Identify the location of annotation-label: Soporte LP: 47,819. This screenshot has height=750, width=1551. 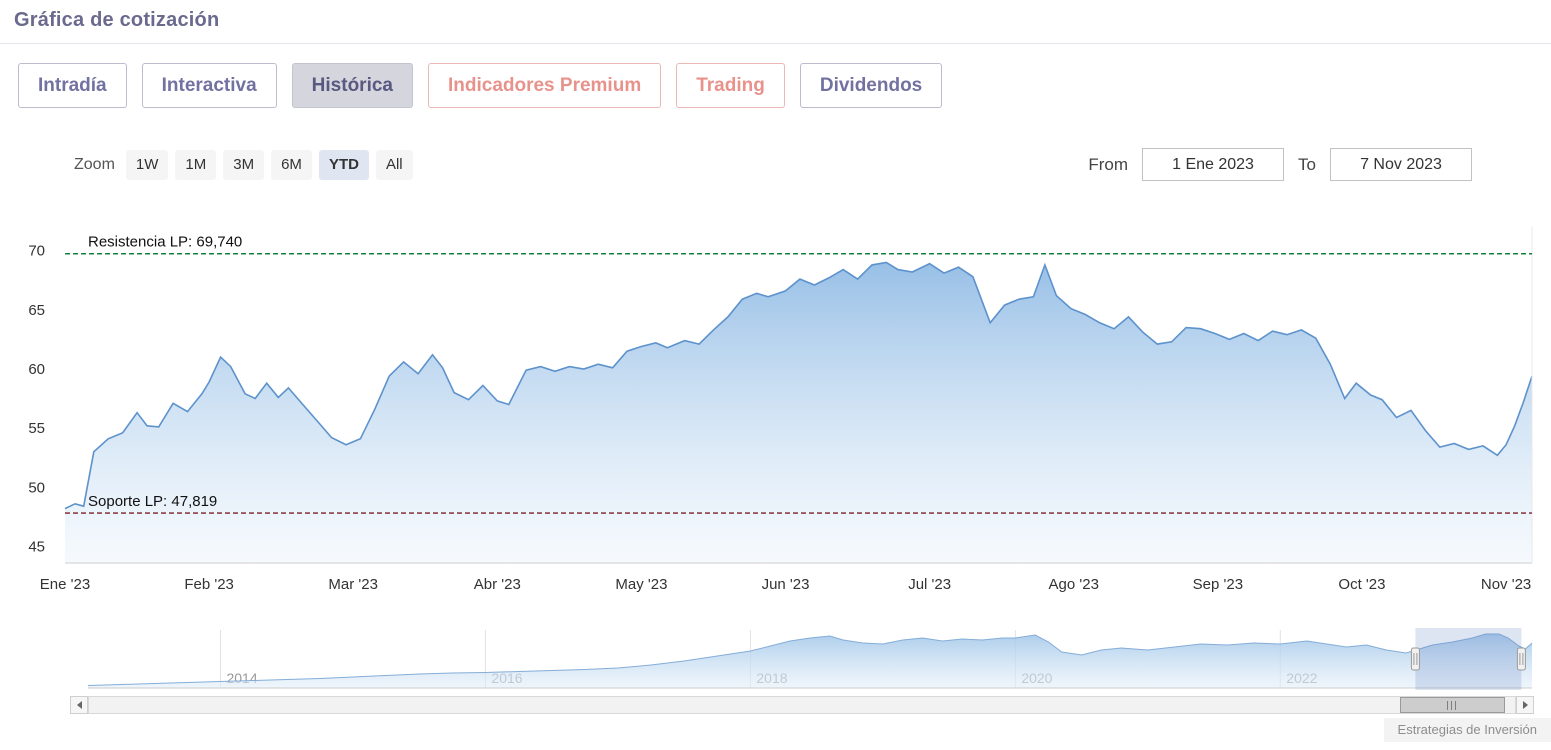
(152, 501).